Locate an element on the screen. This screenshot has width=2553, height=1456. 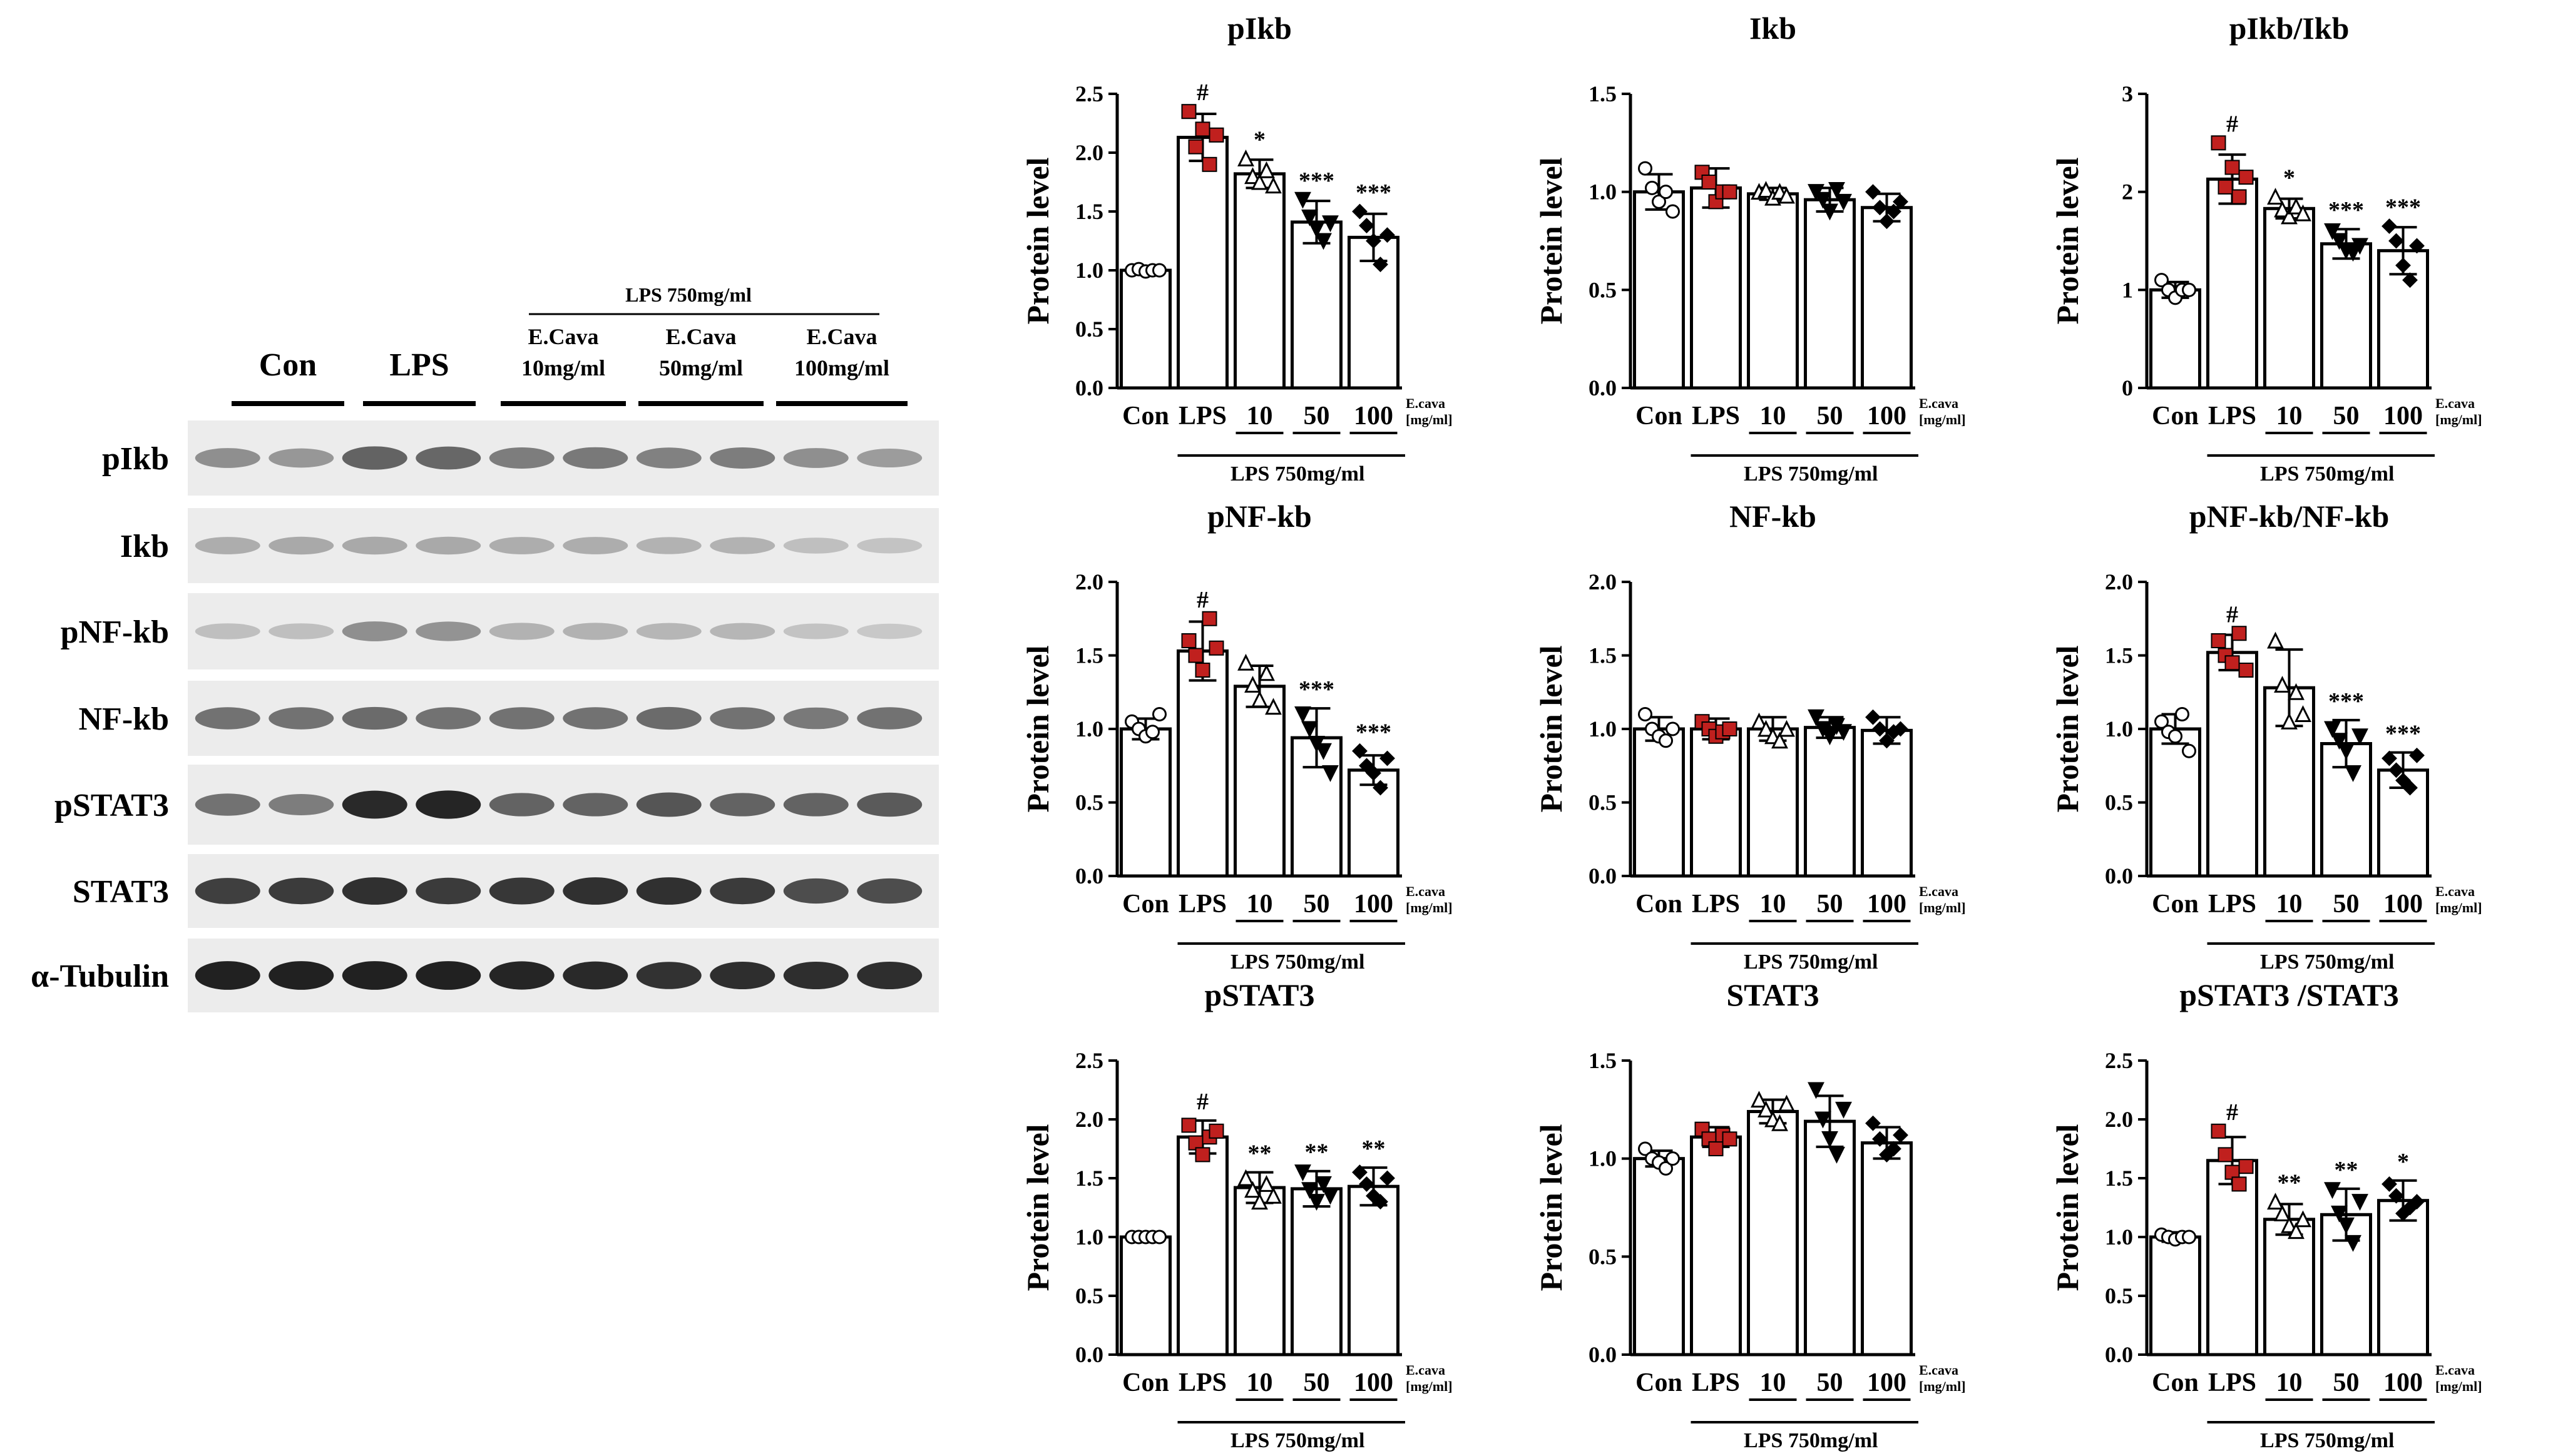
y-tick-label: 0.5 is located at coordinates (1089, 330).